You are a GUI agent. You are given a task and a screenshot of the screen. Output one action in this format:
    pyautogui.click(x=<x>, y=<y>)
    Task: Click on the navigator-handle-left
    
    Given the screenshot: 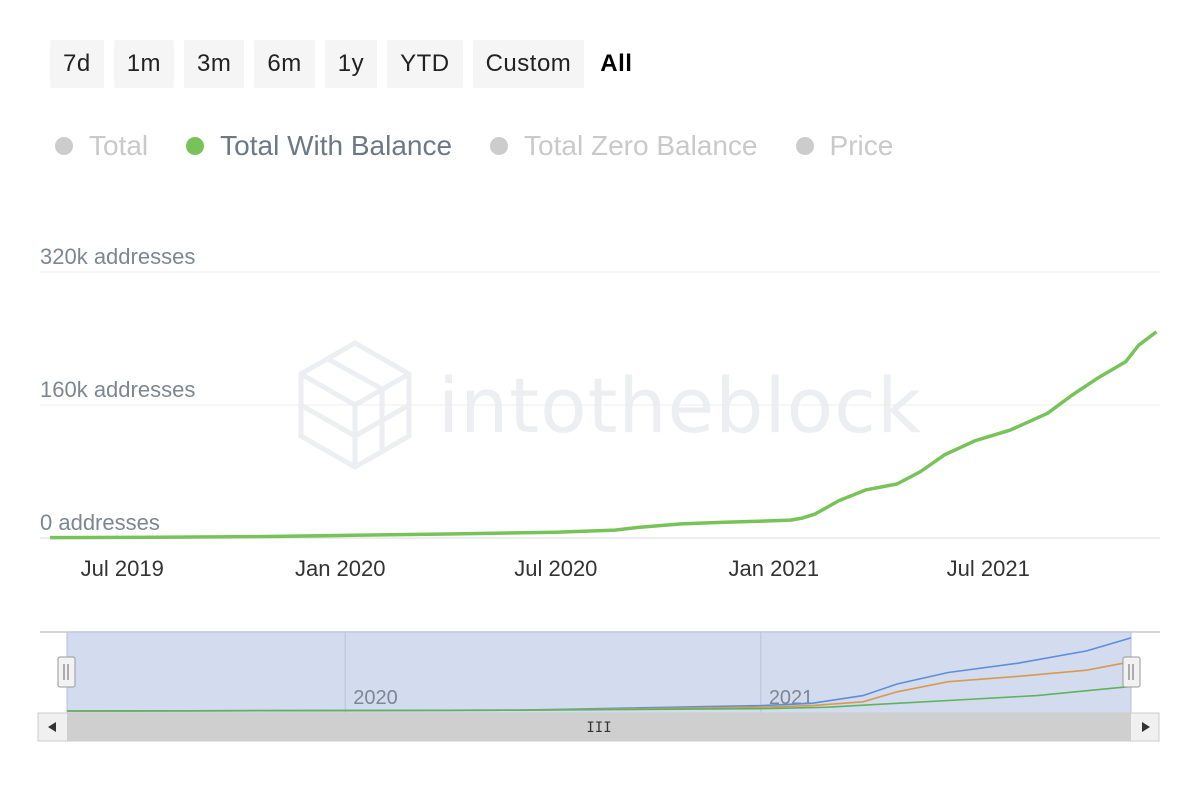 What is the action you would take?
    pyautogui.click(x=66, y=672)
    